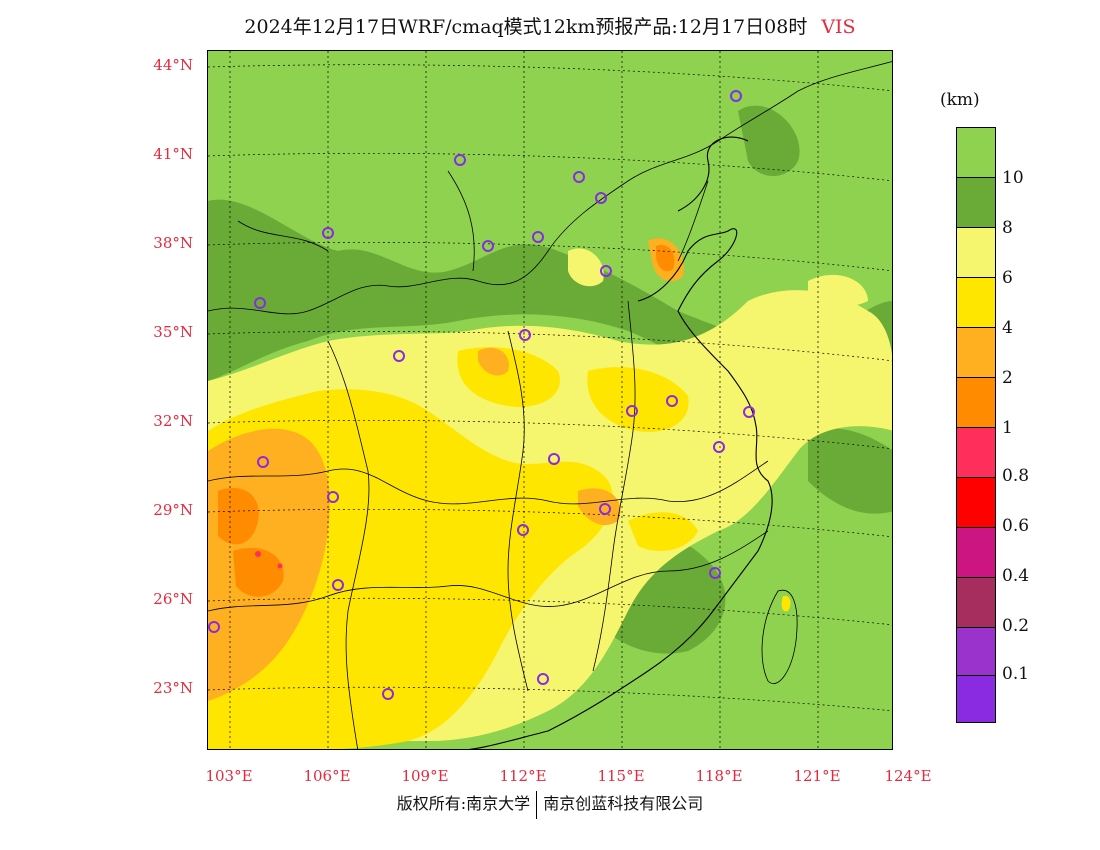 The width and height of the screenshot is (1100, 850). I want to click on lat-label-26: 26°N, so click(173, 599).